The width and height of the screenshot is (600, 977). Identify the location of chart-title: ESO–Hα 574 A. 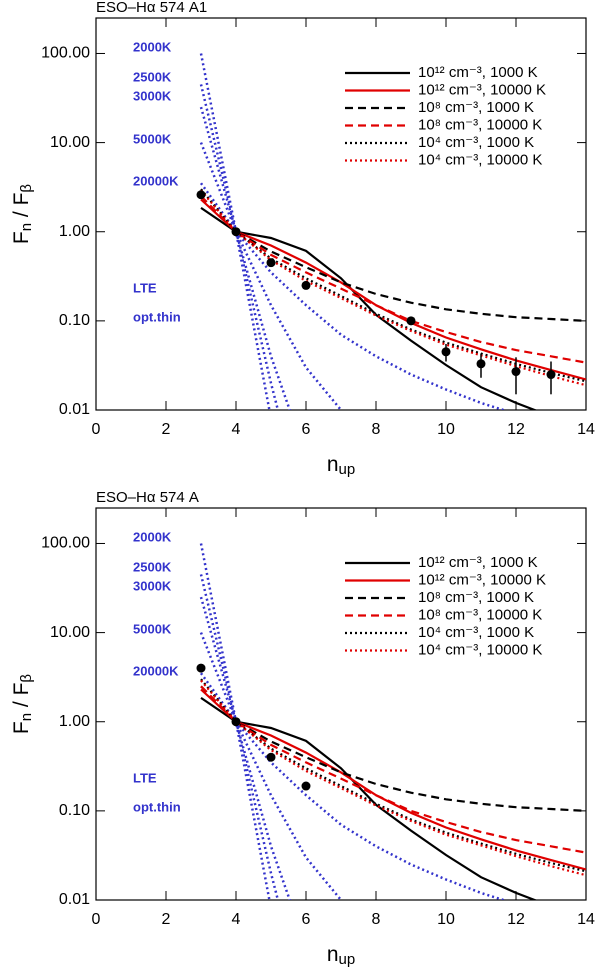
(147, 497).